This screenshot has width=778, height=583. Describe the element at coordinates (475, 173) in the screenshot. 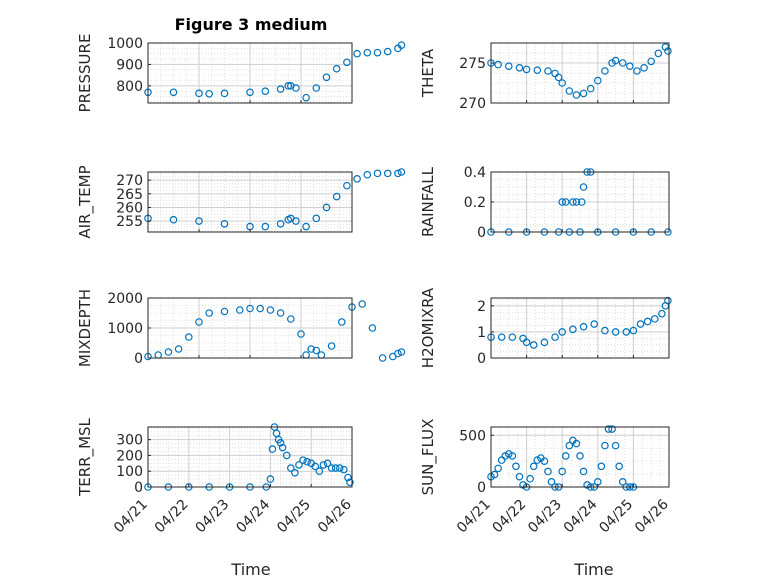

I see `y-tick-label: 0.4` at that location.